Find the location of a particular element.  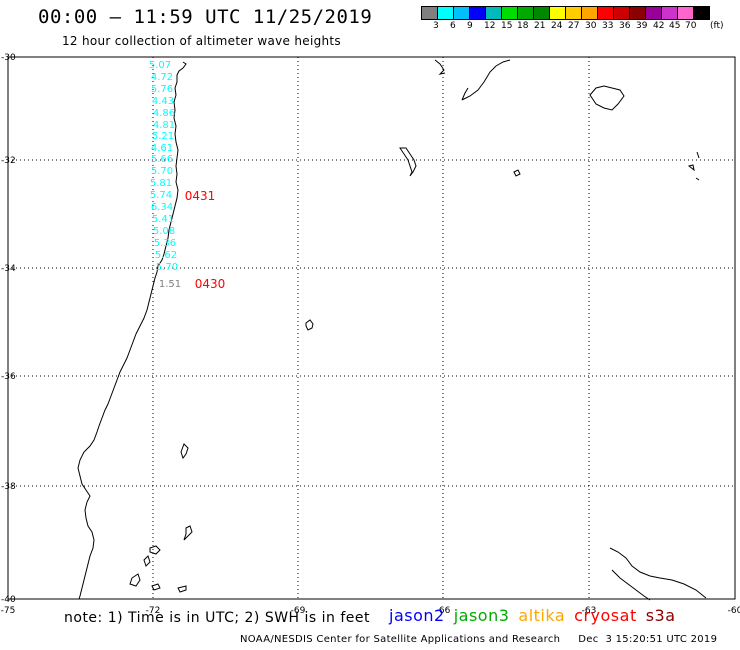

longitude-label: -63 is located at coordinates (589, 611).